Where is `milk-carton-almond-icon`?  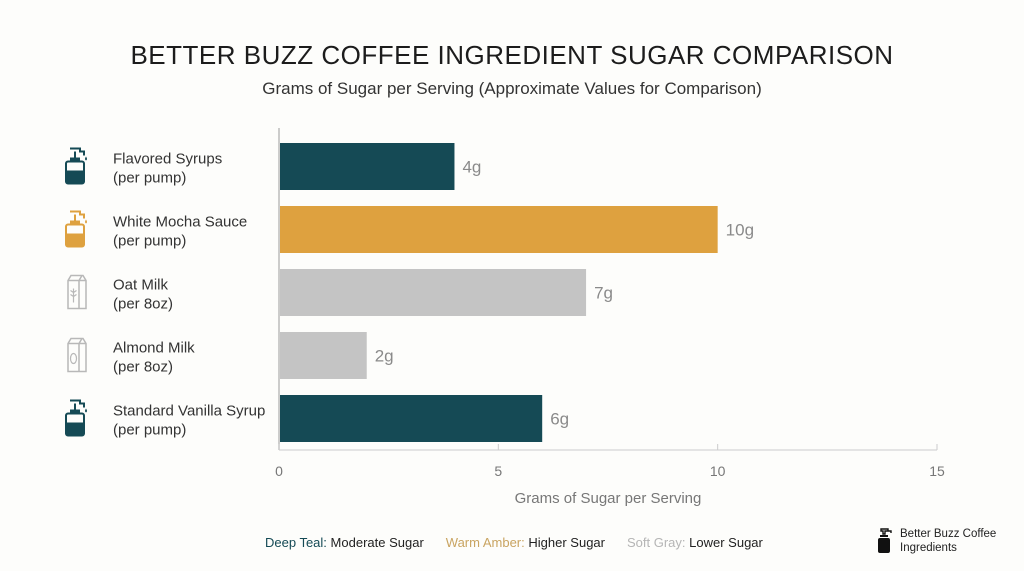 milk-carton-almond-icon is located at coordinates (77, 355).